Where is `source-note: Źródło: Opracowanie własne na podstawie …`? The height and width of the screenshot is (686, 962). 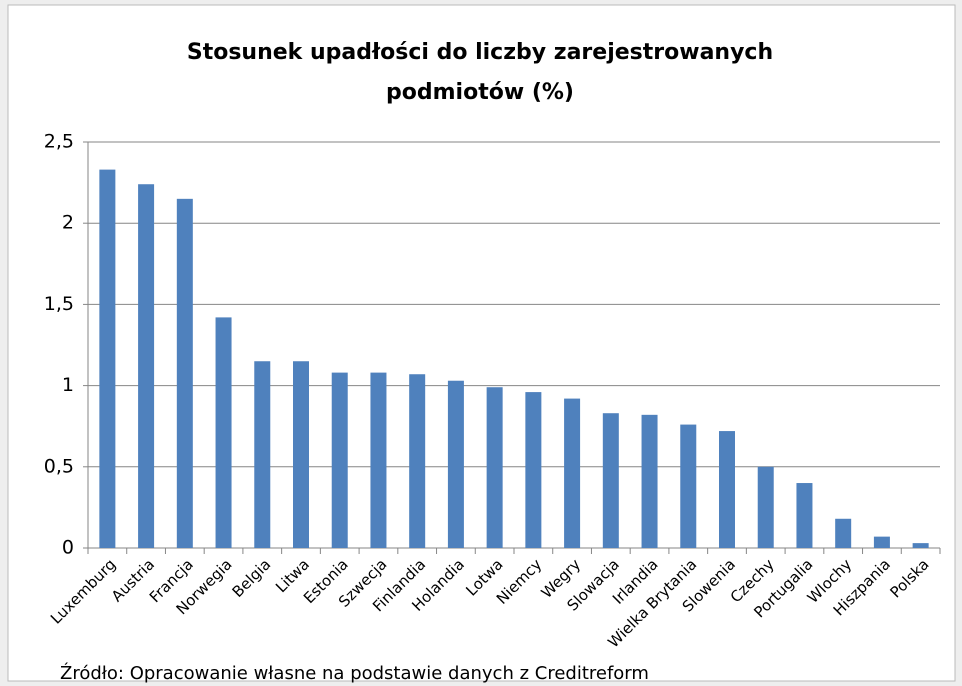
source-note: Źródło: Opracowanie własne na podstawie … is located at coordinates (354, 673).